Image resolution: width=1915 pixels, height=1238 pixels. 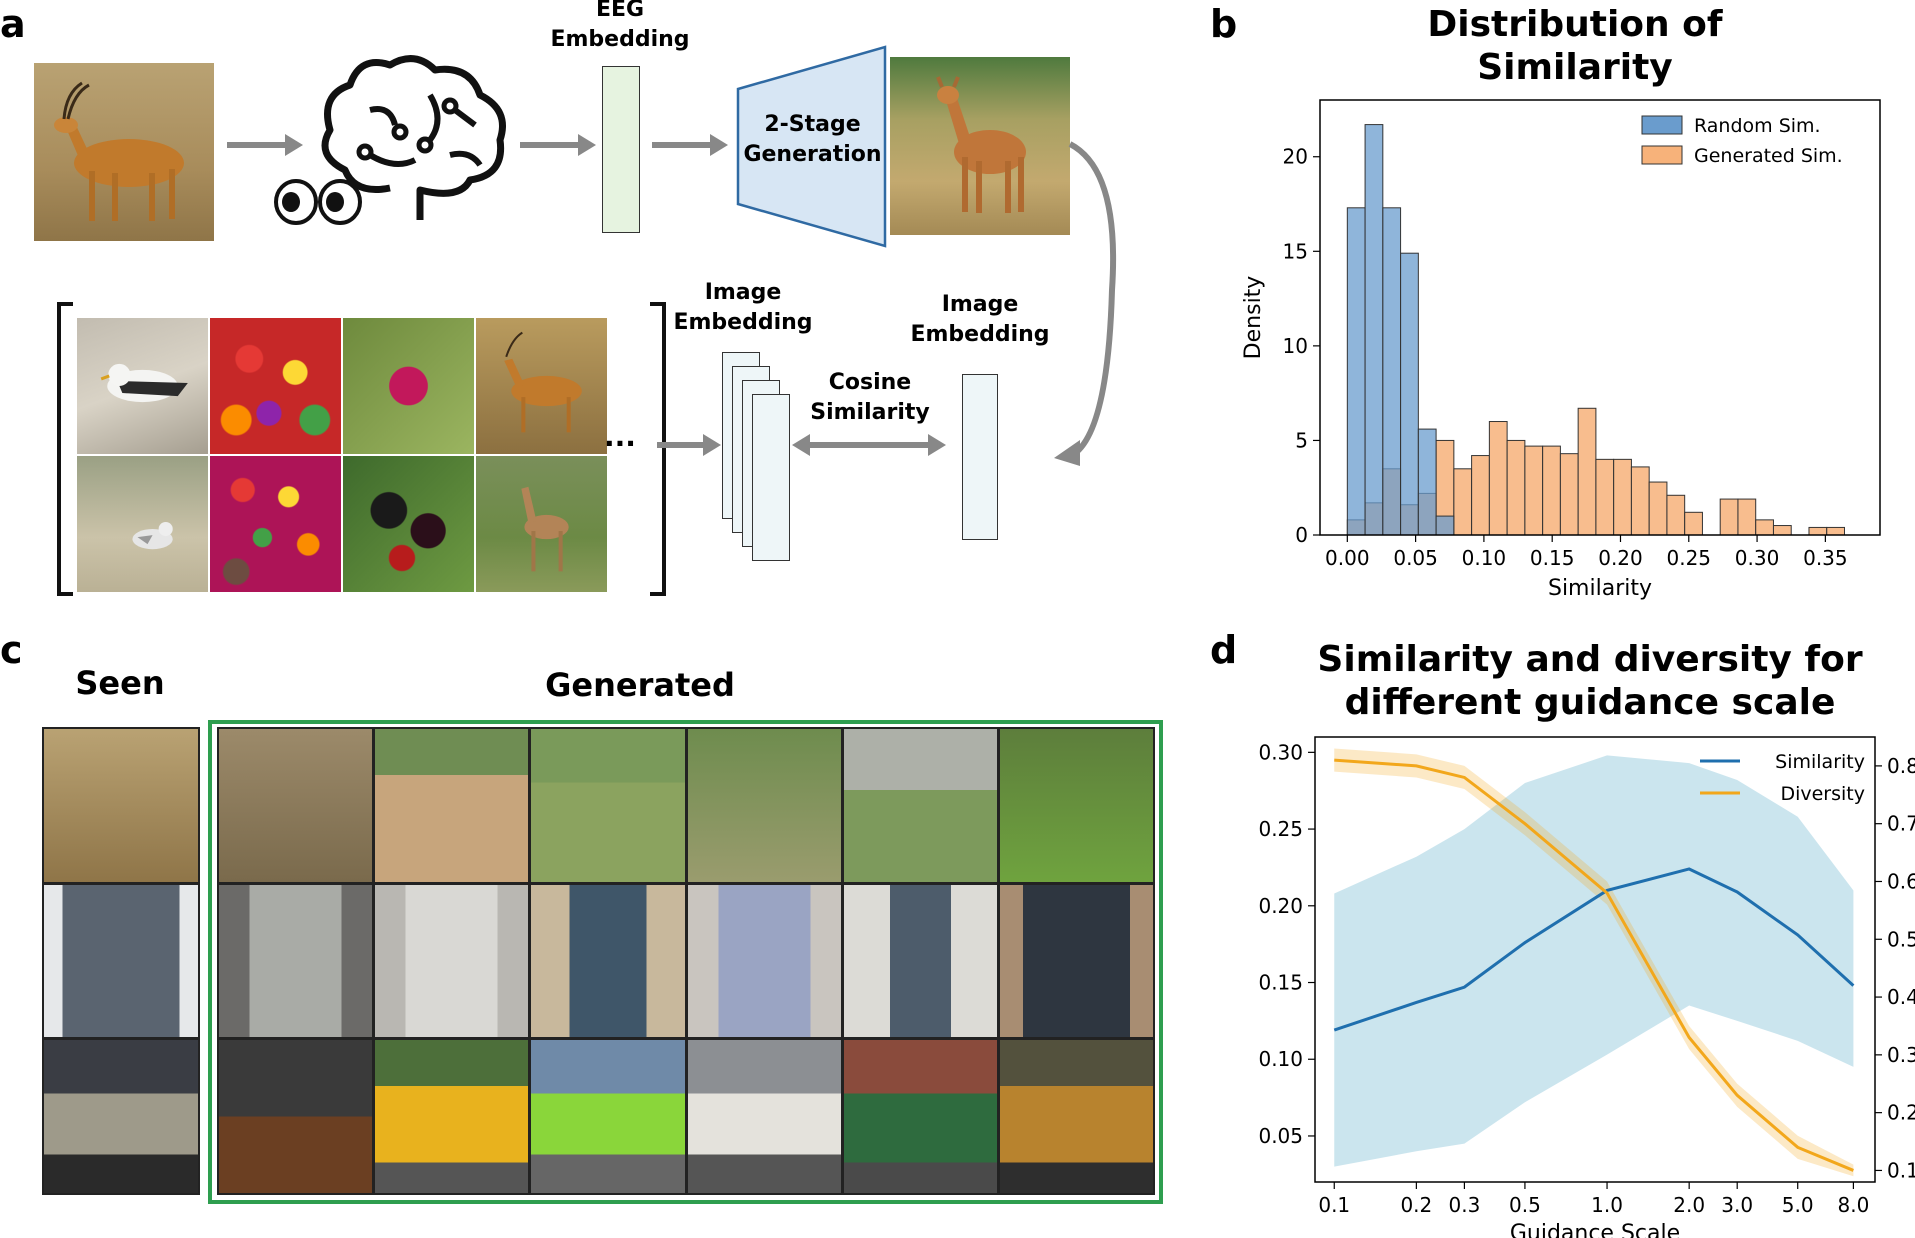 What do you see at coordinates (1825, 558) in the screenshot?
I see `x-tick-label: 0.35` at bounding box center [1825, 558].